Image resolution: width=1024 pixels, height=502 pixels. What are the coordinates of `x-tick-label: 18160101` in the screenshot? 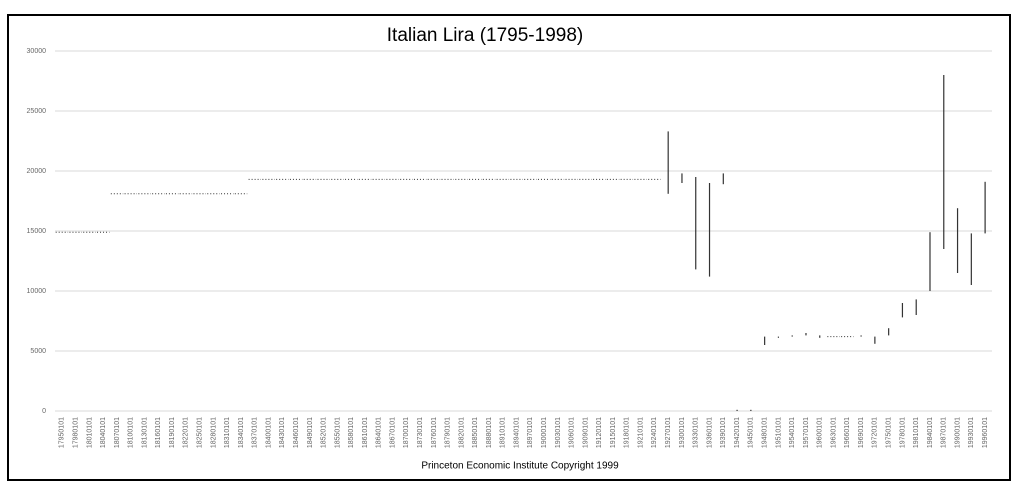 It's located at (158, 432).